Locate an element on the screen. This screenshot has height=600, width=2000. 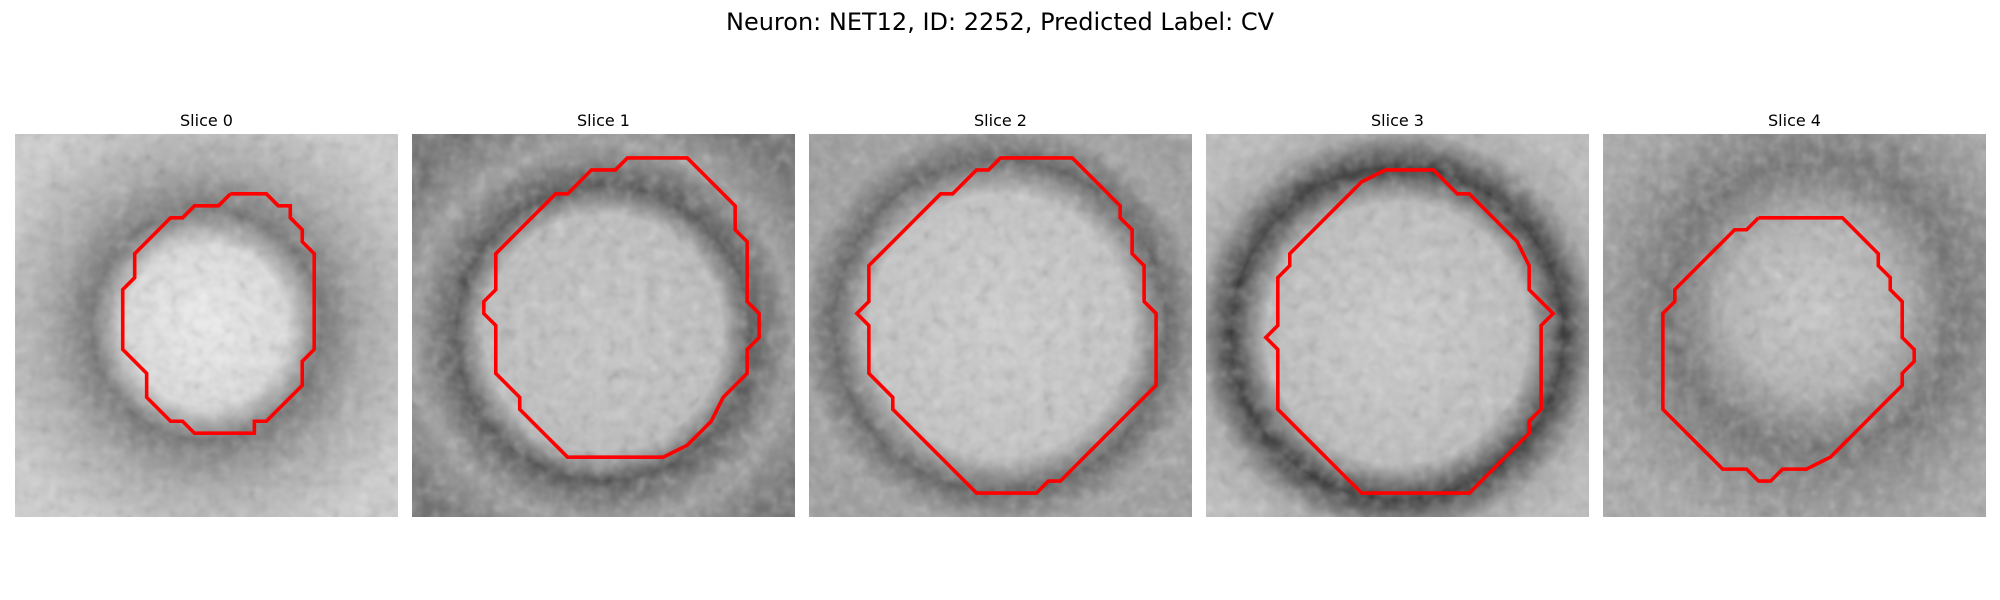
slice-panel-2: Slice 2 is located at coordinates (1000, 312).